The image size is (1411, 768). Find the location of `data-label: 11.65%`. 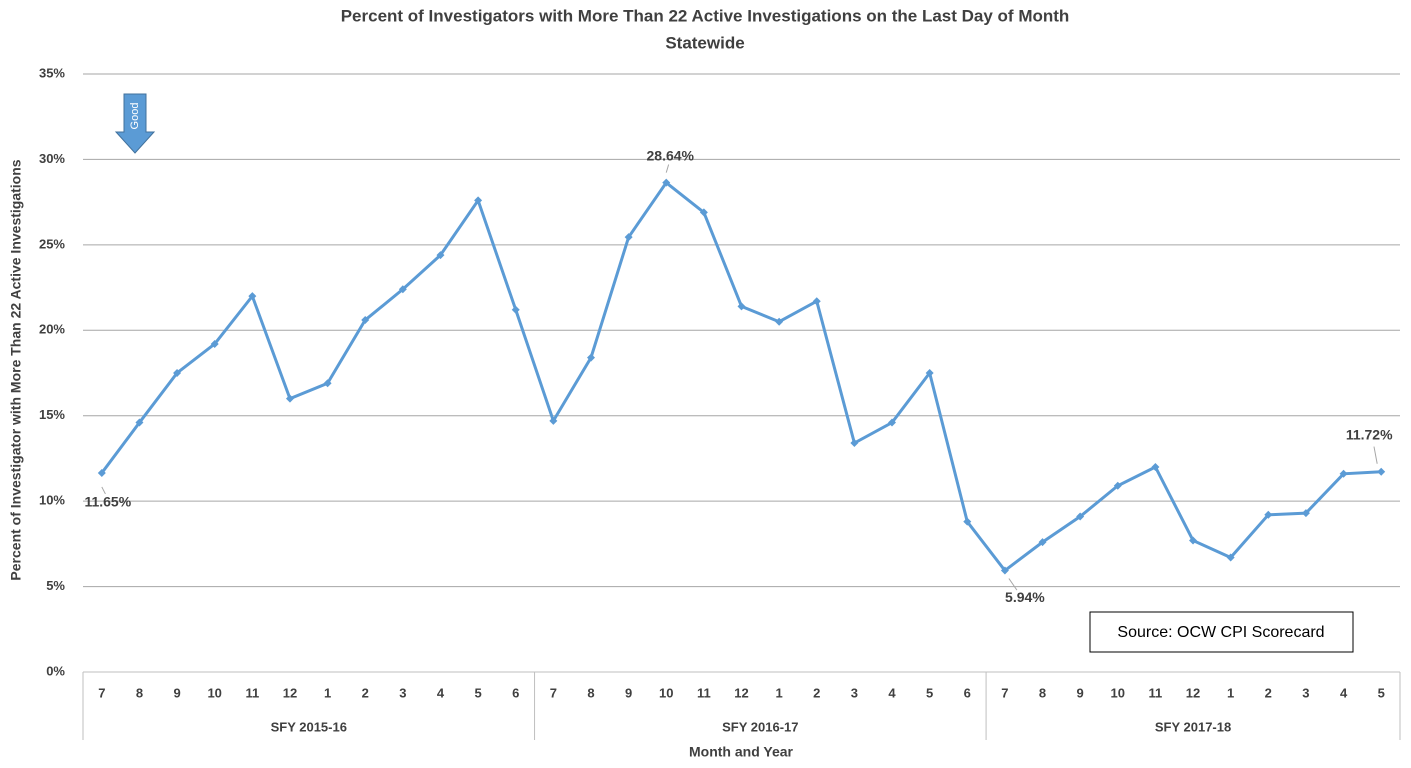

data-label: 11.65% is located at coordinates (107, 502).